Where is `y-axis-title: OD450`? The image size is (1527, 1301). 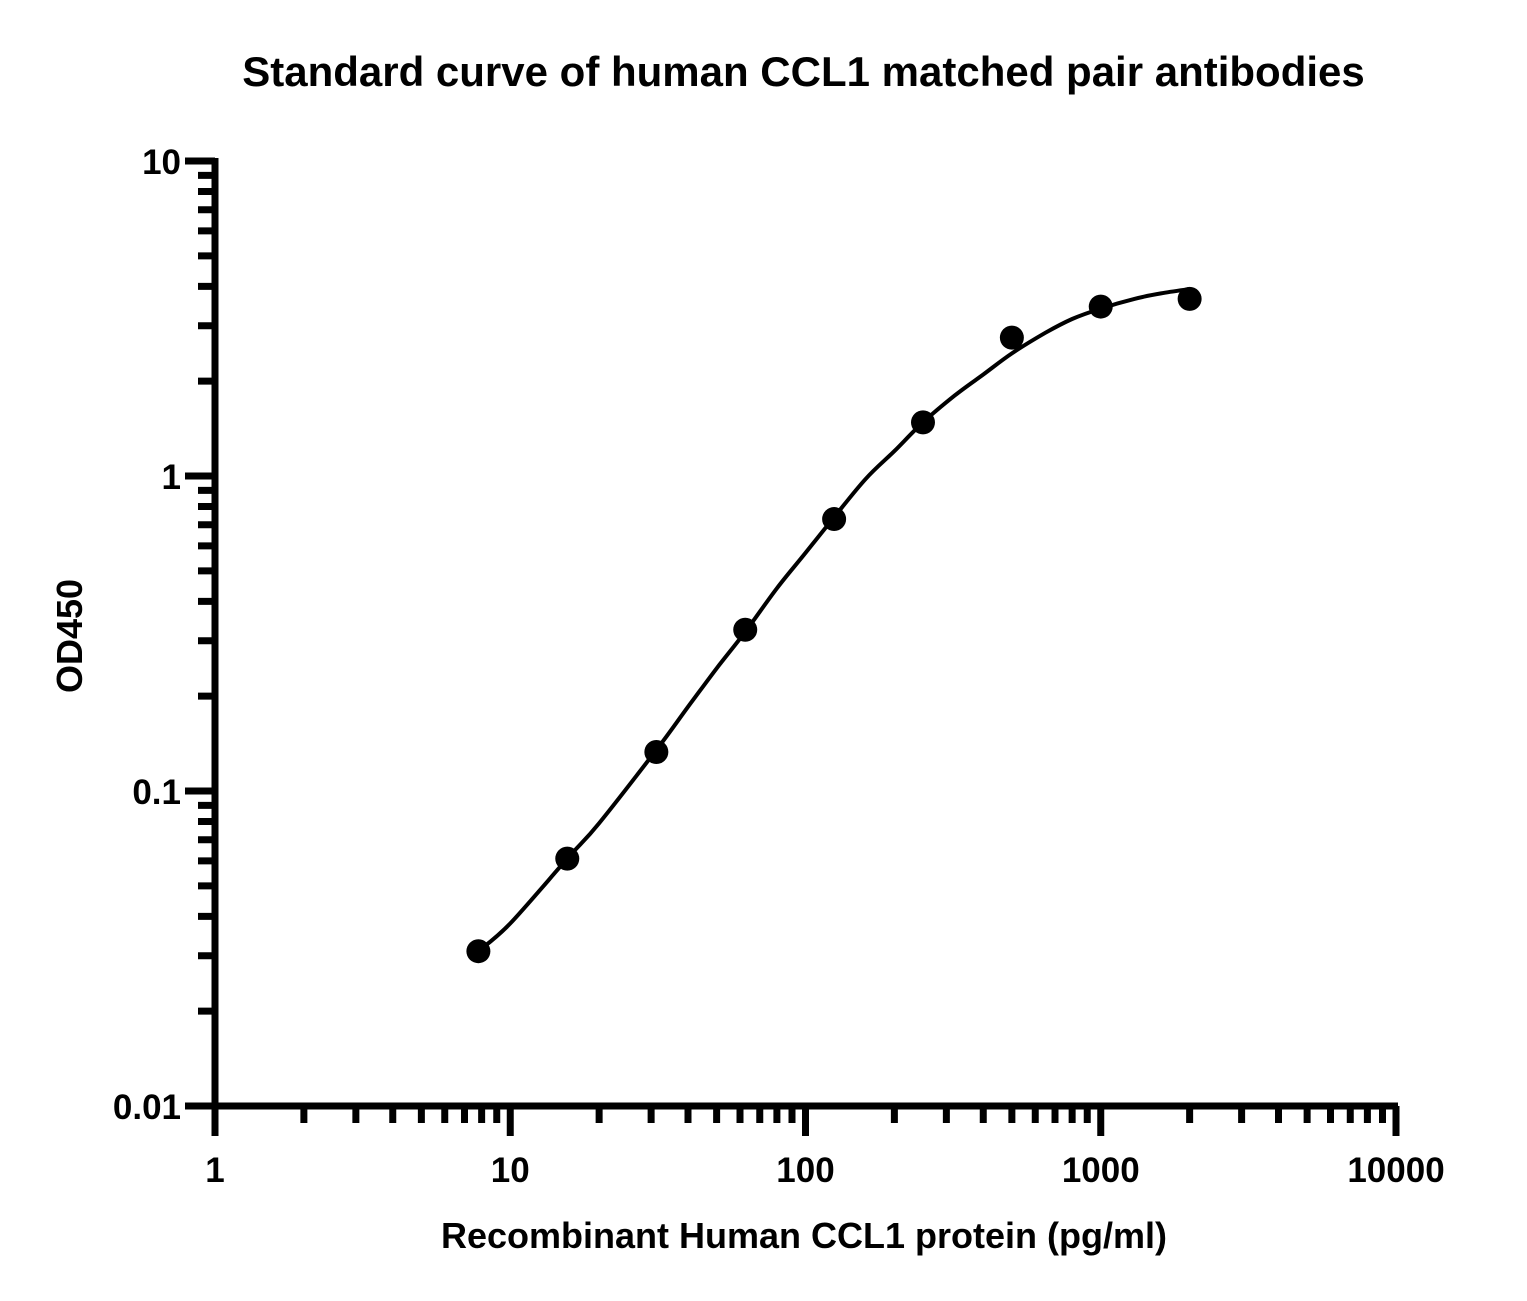 y-axis-title: OD450 is located at coordinates (69, 636).